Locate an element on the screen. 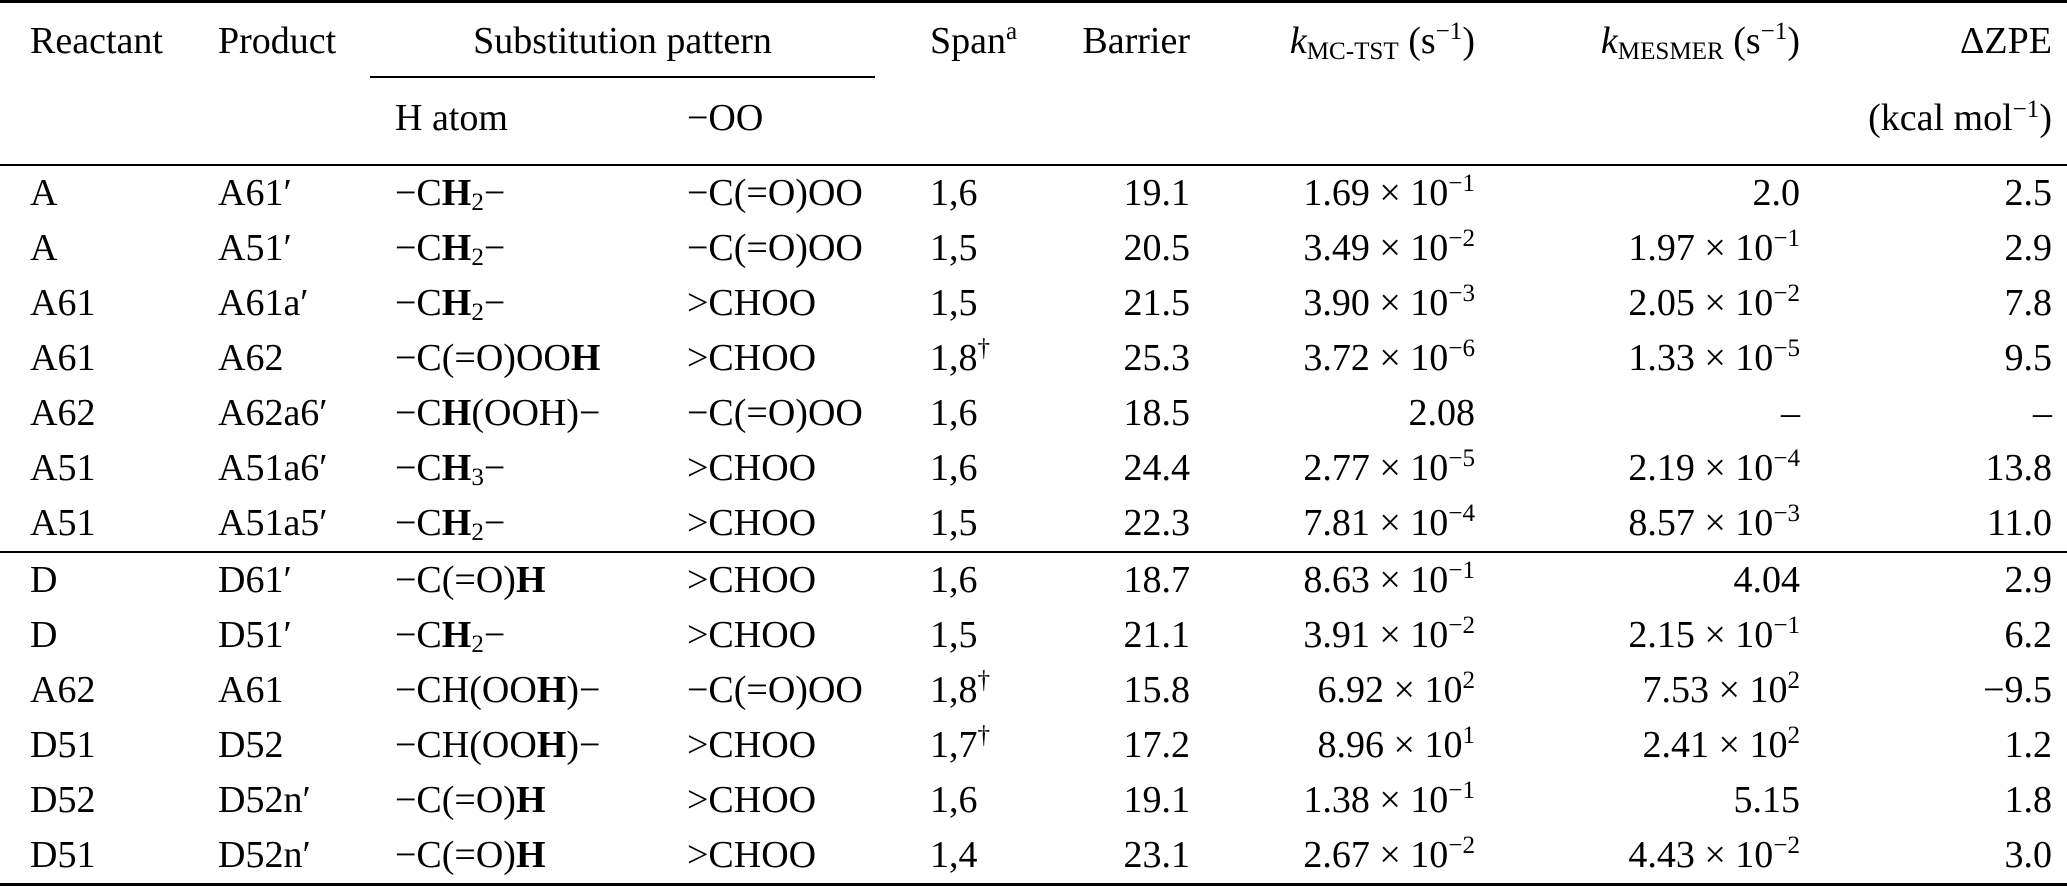 The image size is (2067, 886). cell-product: A61 is located at coordinates (251, 689).